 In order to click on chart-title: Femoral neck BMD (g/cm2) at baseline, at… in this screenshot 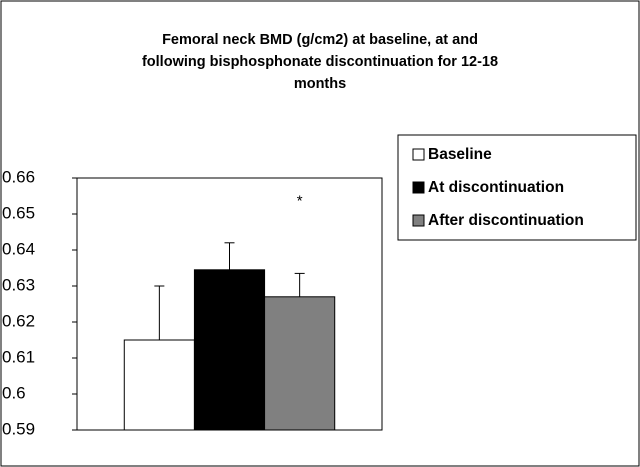, I will do `click(320, 40)`.